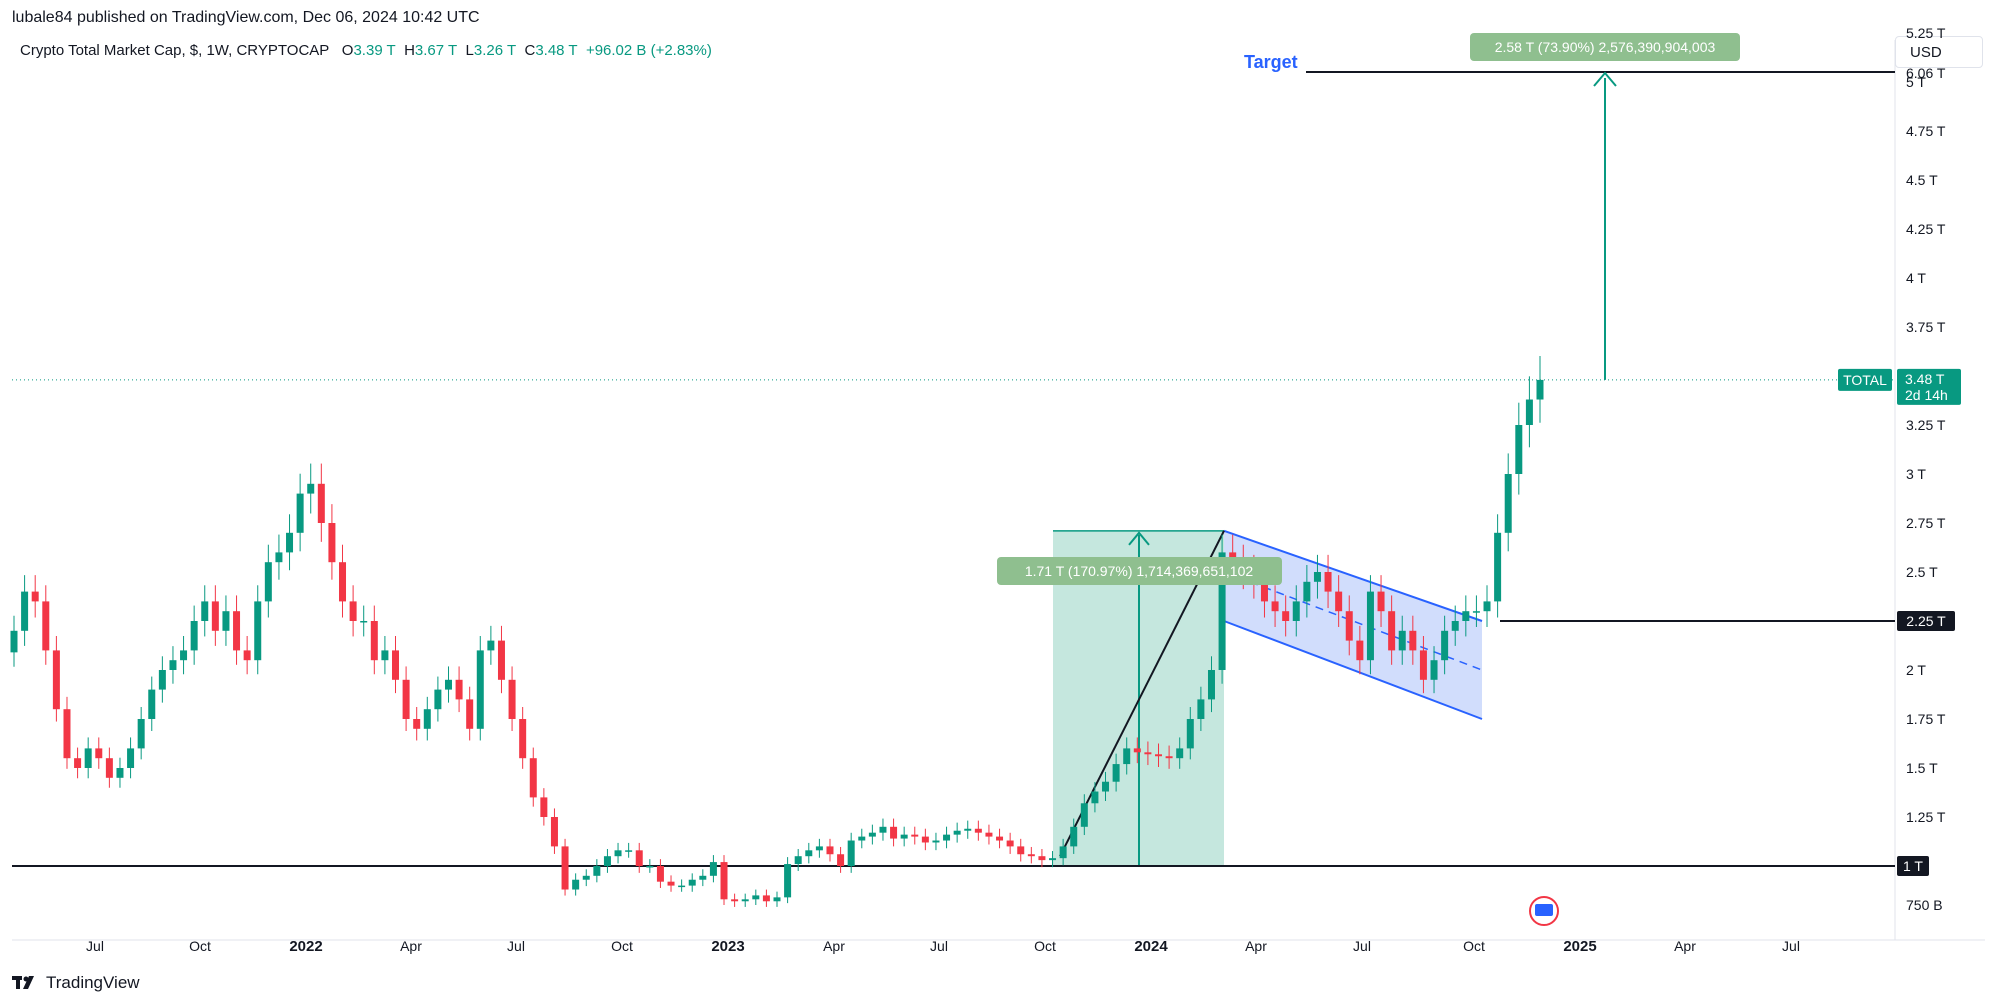  What do you see at coordinates (1922, 768) in the screenshot?
I see `price-tick-label: 1.5 T` at bounding box center [1922, 768].